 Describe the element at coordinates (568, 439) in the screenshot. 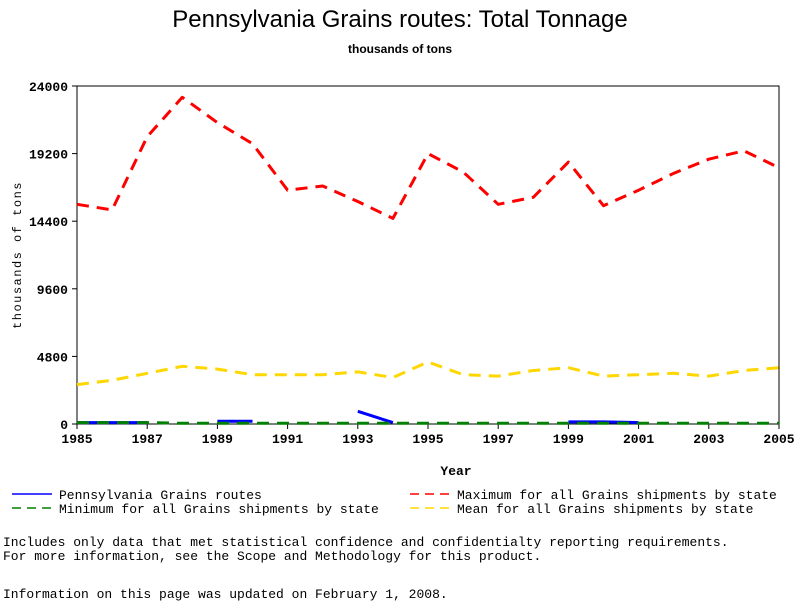

I see `x-tick-label: 1999` at that location.